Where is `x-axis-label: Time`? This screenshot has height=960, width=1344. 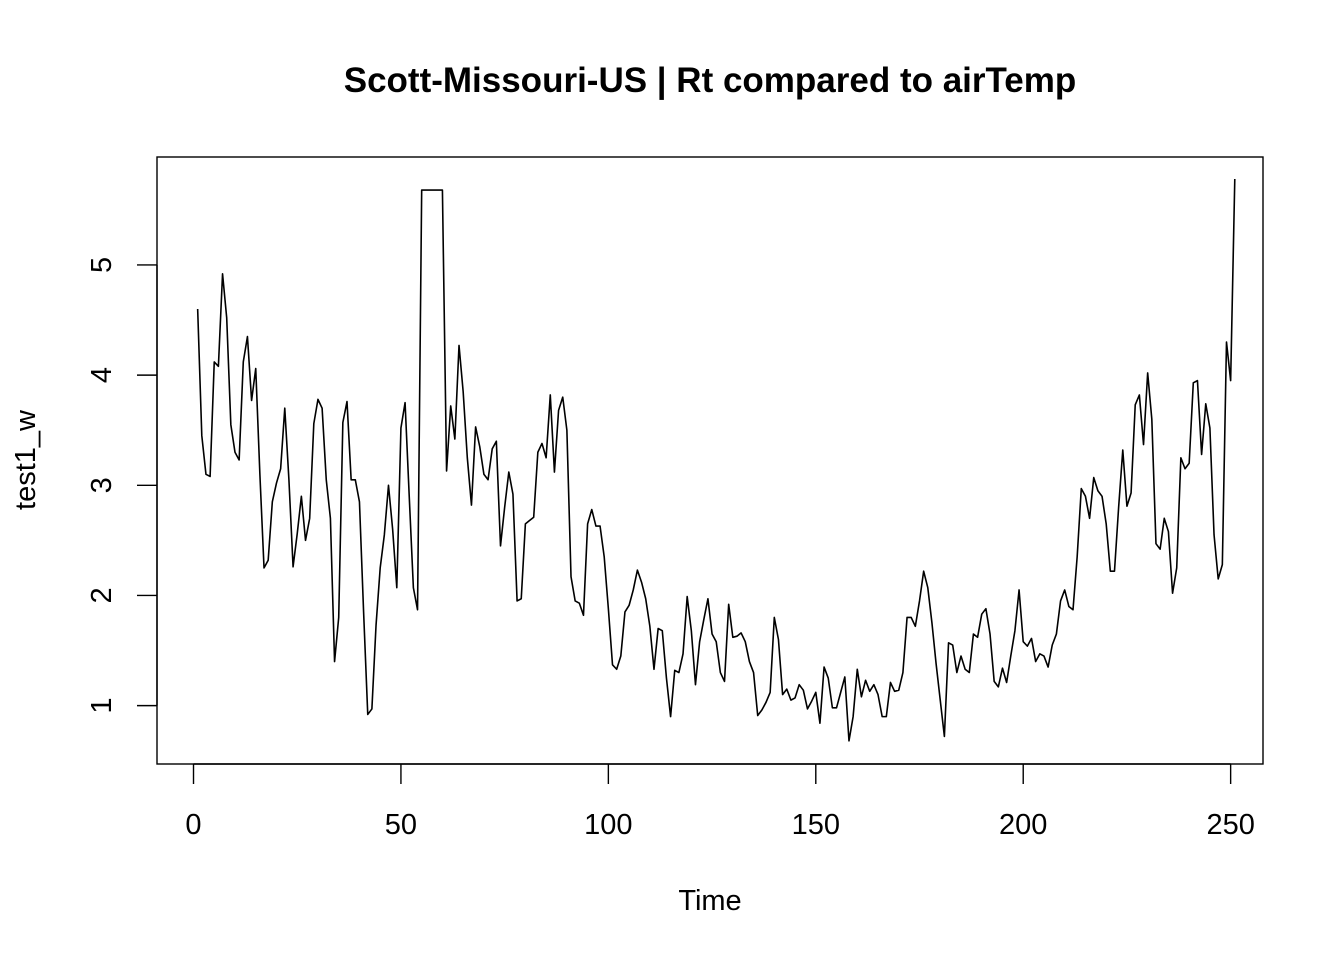 x-axis-label: Time is located at coordinates (709, 901).